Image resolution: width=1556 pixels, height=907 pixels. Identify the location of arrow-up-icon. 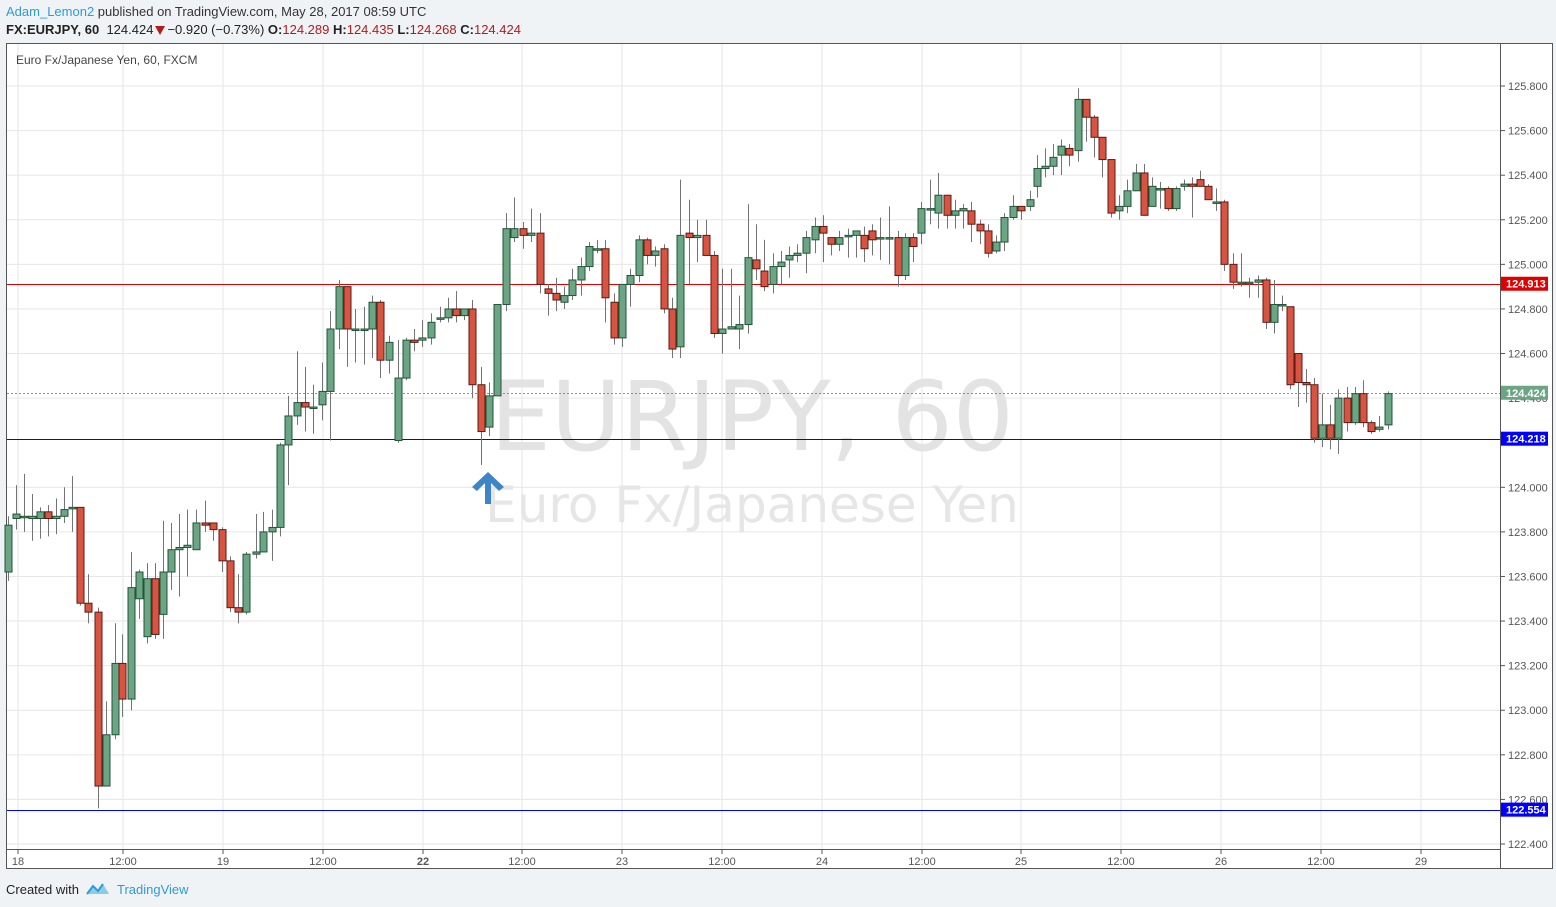
(488, 488).